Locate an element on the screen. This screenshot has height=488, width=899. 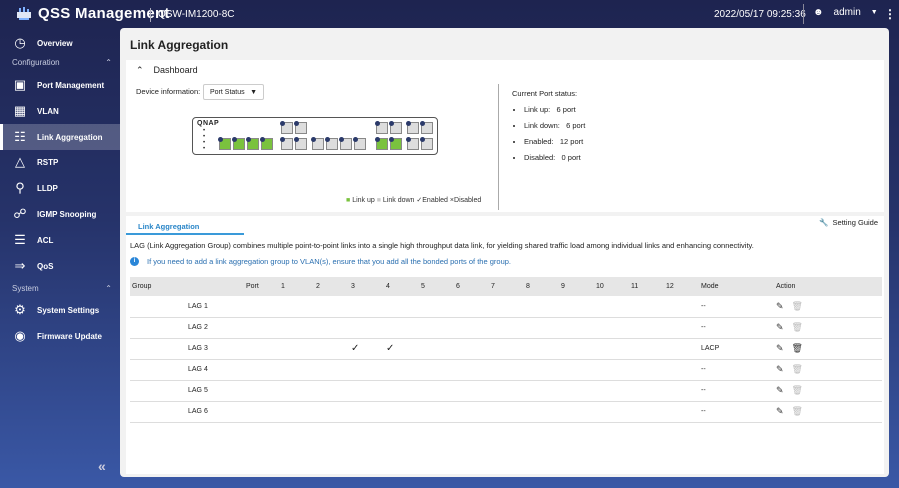
more-menu-icon: ⋮ is located at coordinates (890, 14).